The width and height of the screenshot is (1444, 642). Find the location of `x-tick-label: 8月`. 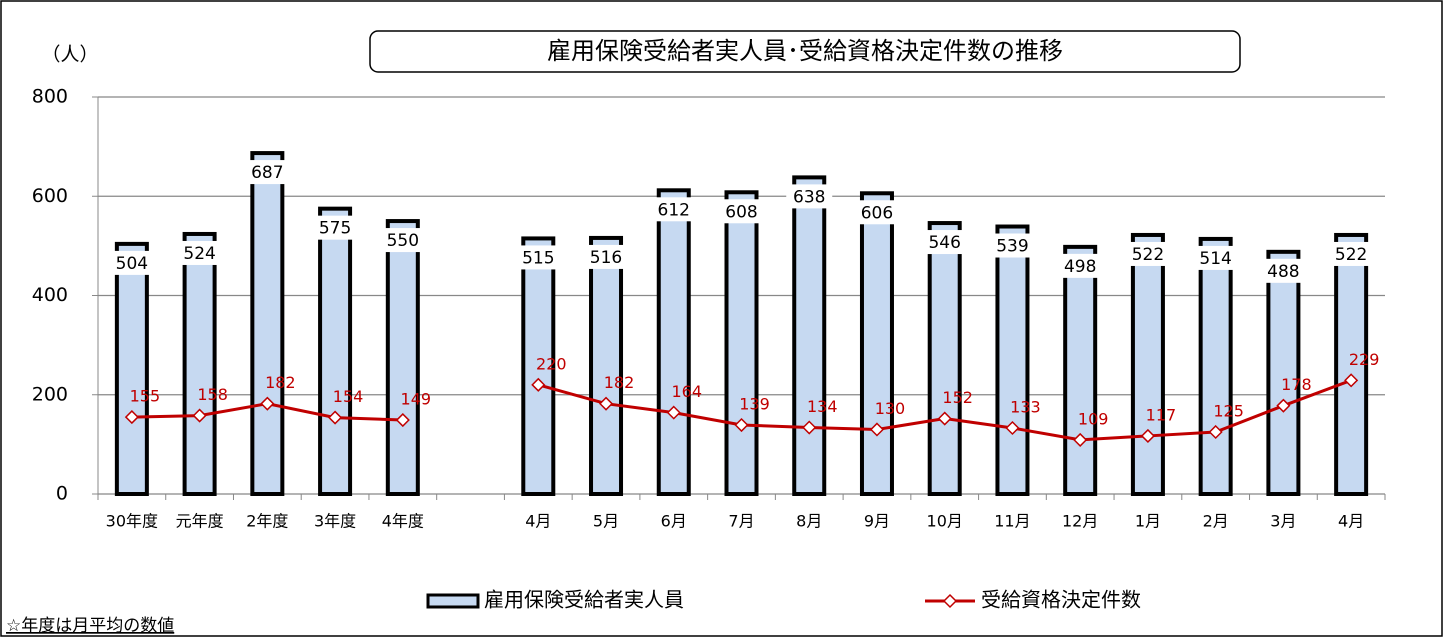

x-tick-label: 8月 is located at coordinates (809, 521).